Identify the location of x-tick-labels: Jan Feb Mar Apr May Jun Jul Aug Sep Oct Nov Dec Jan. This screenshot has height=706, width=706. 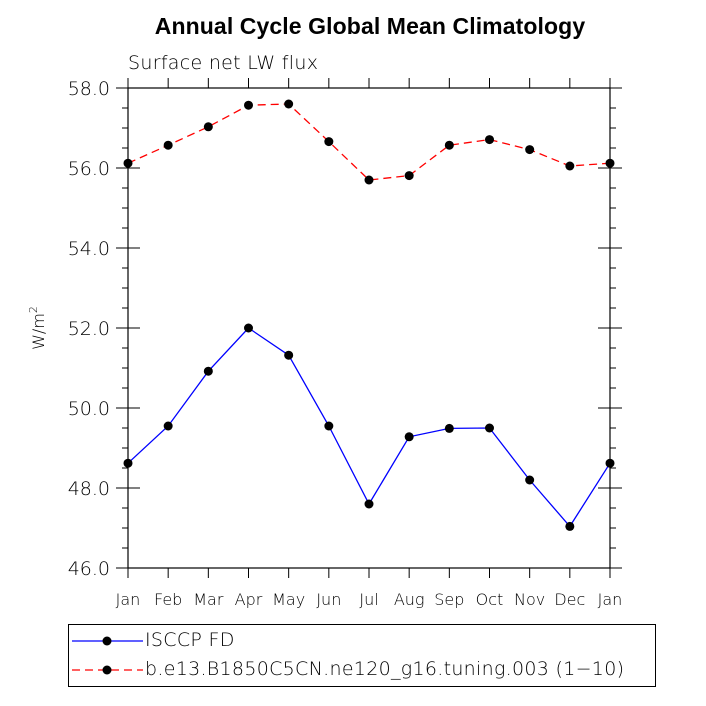
(369, 599).